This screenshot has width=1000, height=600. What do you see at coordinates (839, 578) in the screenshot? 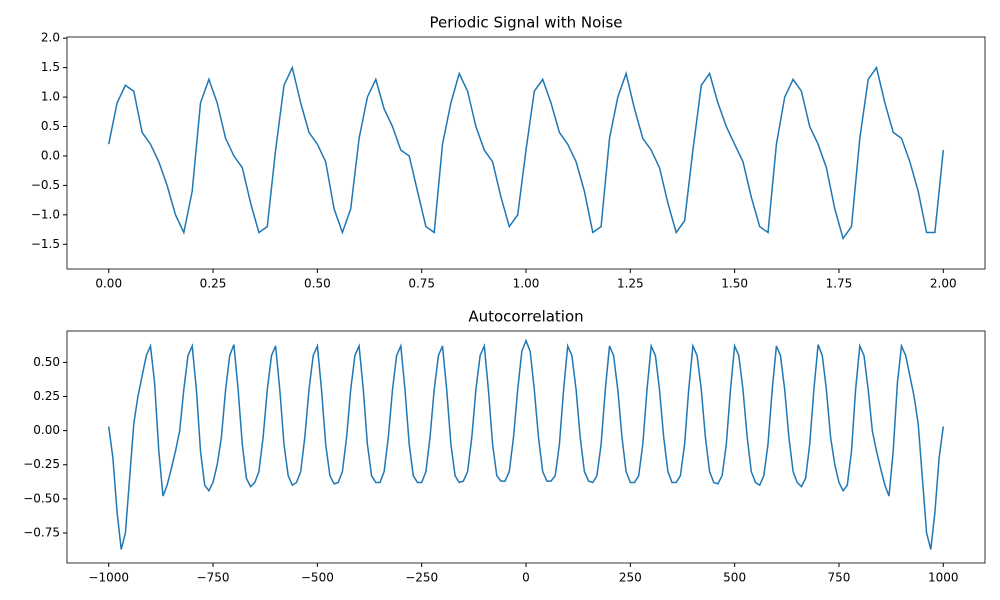
I see `x-tick-label: 750` at bounding box center [839, 578].